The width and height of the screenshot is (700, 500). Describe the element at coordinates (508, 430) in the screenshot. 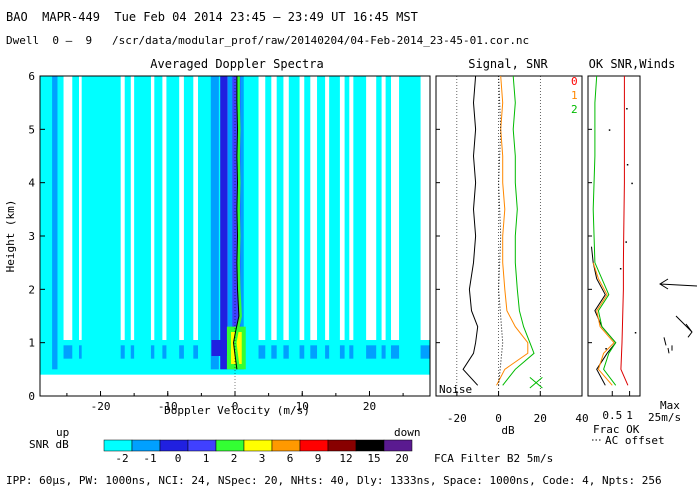

I see `snr-xlabel: dB` at that location.